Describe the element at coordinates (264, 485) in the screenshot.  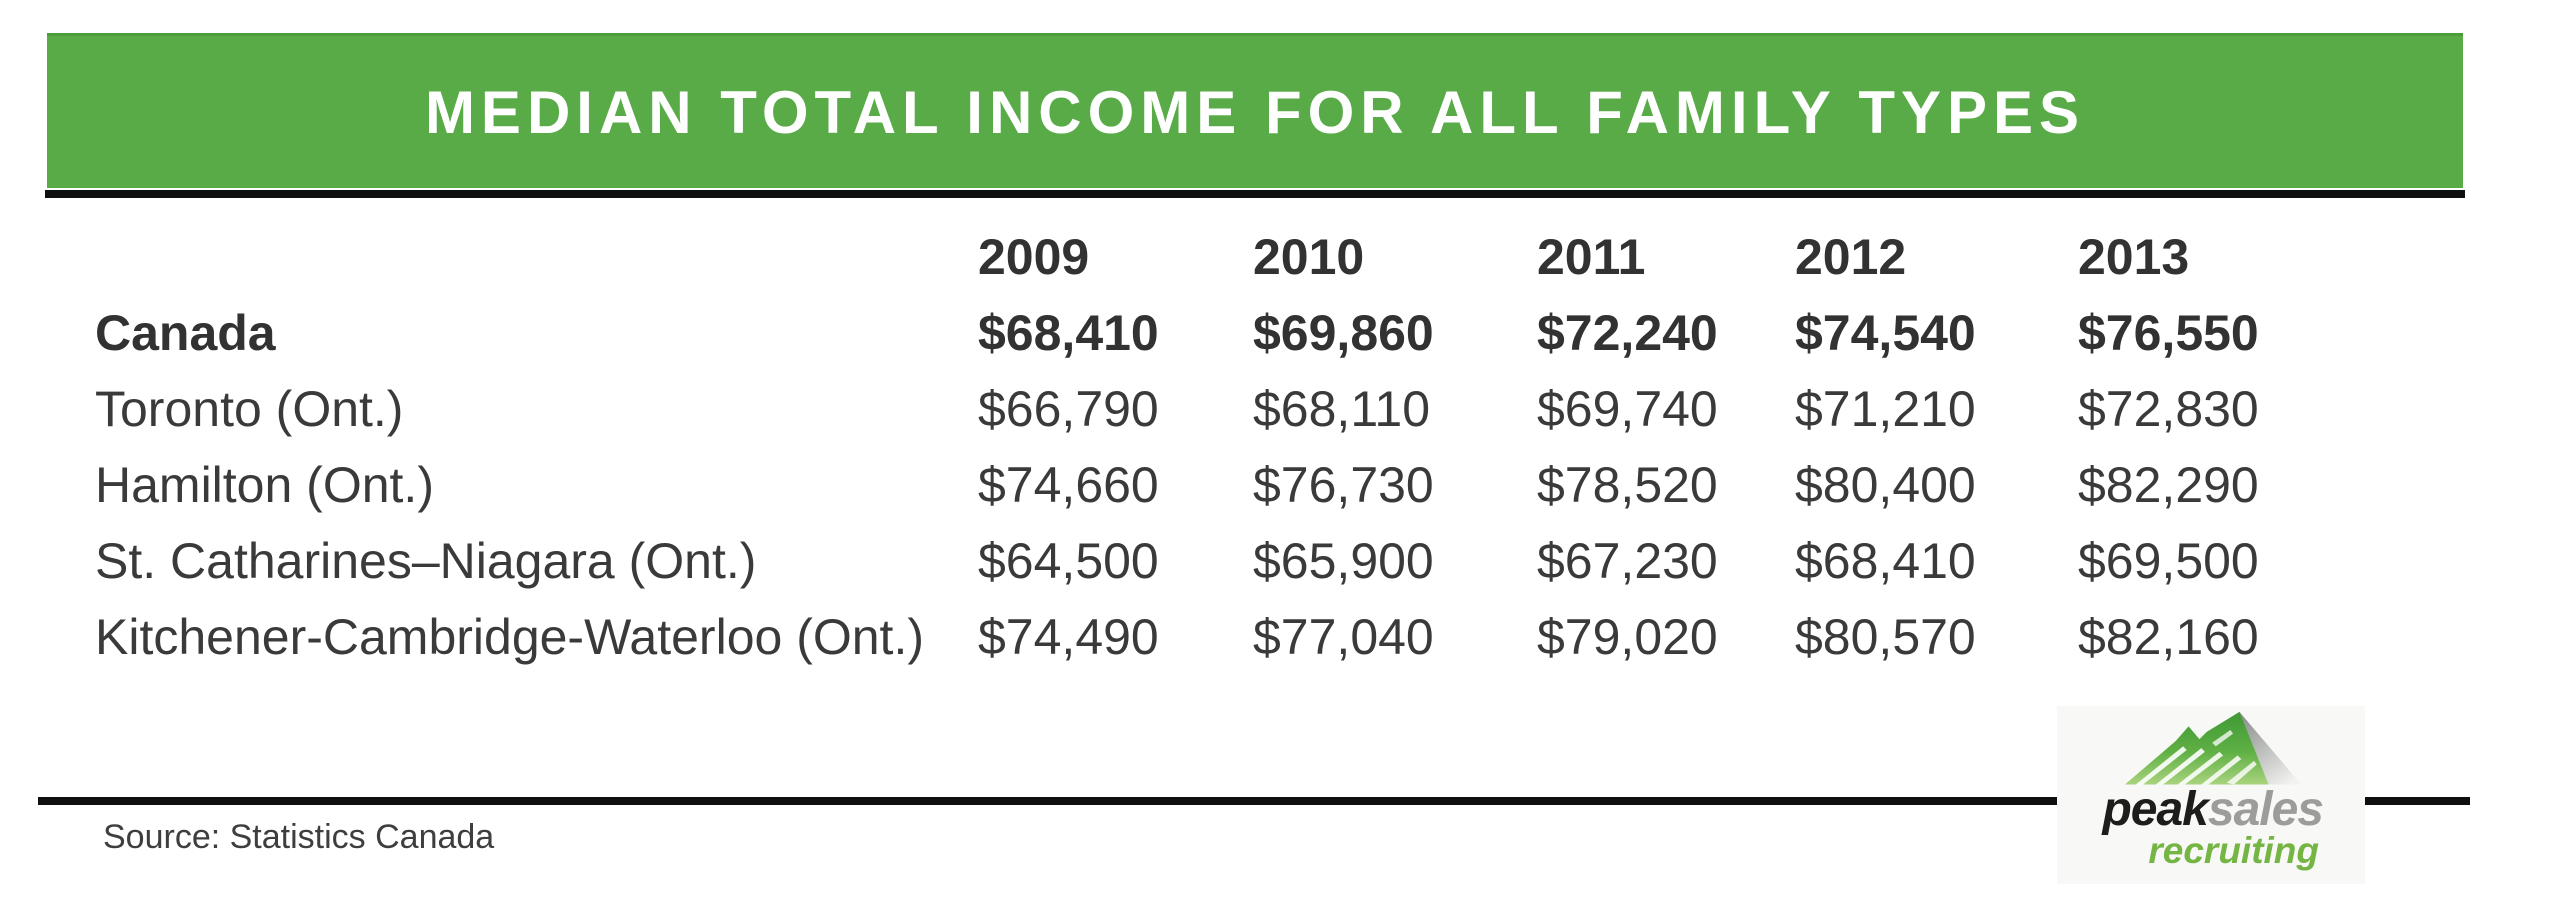
I see `row-label: Hamilton (Ont.)` at that location.